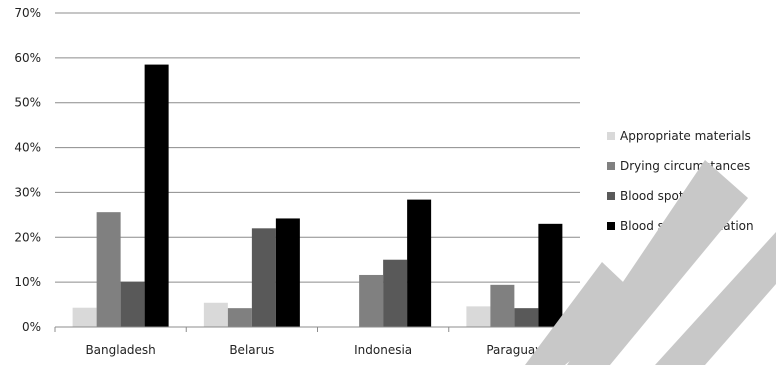 This screenshot has width=776, height=365. I want to click on y-axis-tick-labels: 0% 10% 20% 30% 40% 50% 60% 70%, so click(27, 170).